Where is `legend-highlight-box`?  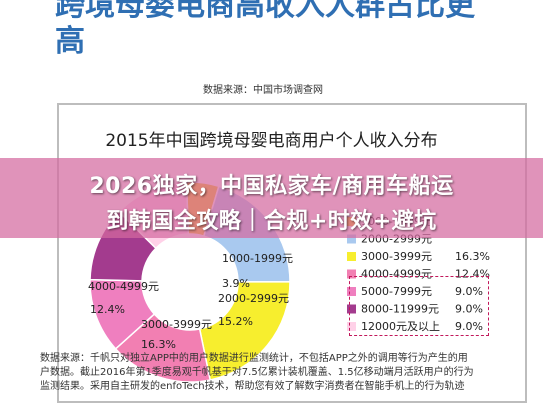 legend-highlight-box is located at coordinates (419, 306).